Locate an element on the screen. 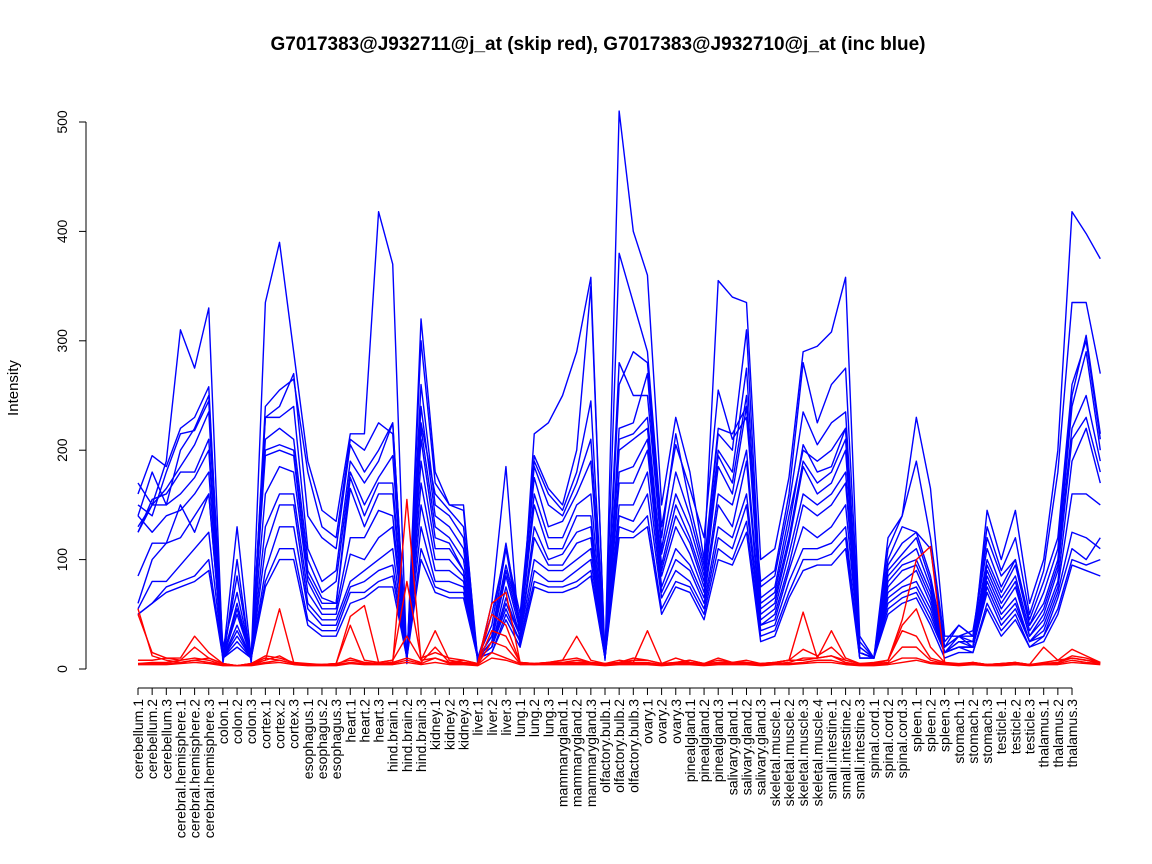  x-tick-label: lung.2 is located at coordinates (534, 718).